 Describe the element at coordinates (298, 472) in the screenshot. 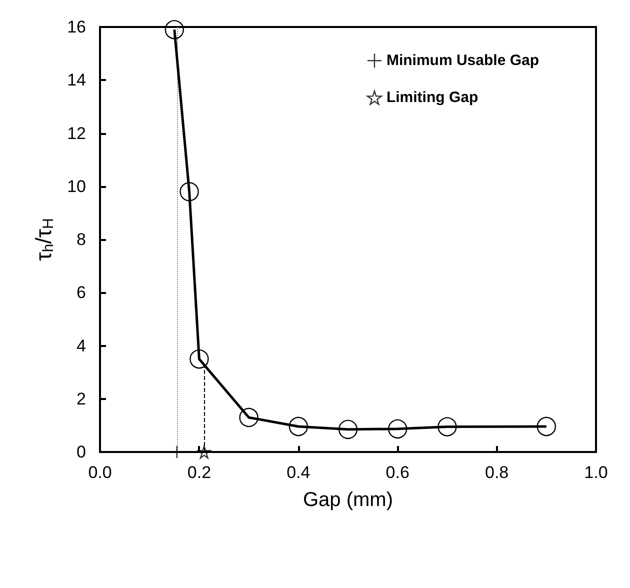

I see `x-tick-label: 0.4` at that location.